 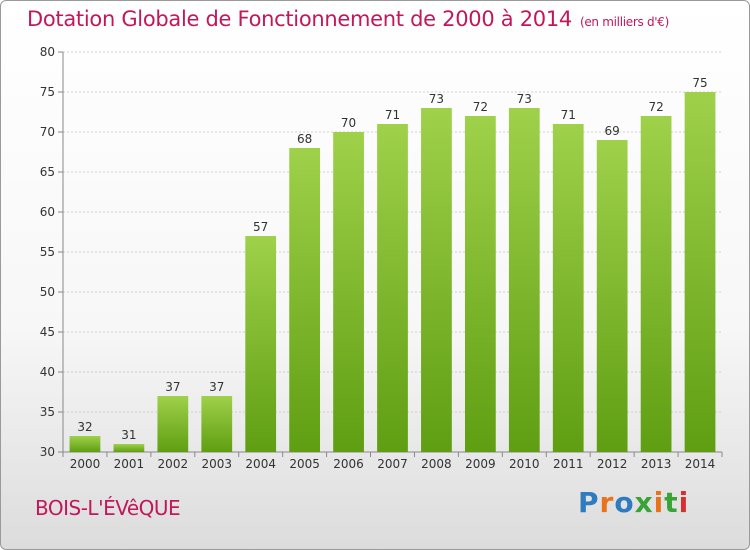 What do you see at coordinates (128, 435) in the screenshot?
I see `data-label-2001: 31` at bounding box center [128, 435].